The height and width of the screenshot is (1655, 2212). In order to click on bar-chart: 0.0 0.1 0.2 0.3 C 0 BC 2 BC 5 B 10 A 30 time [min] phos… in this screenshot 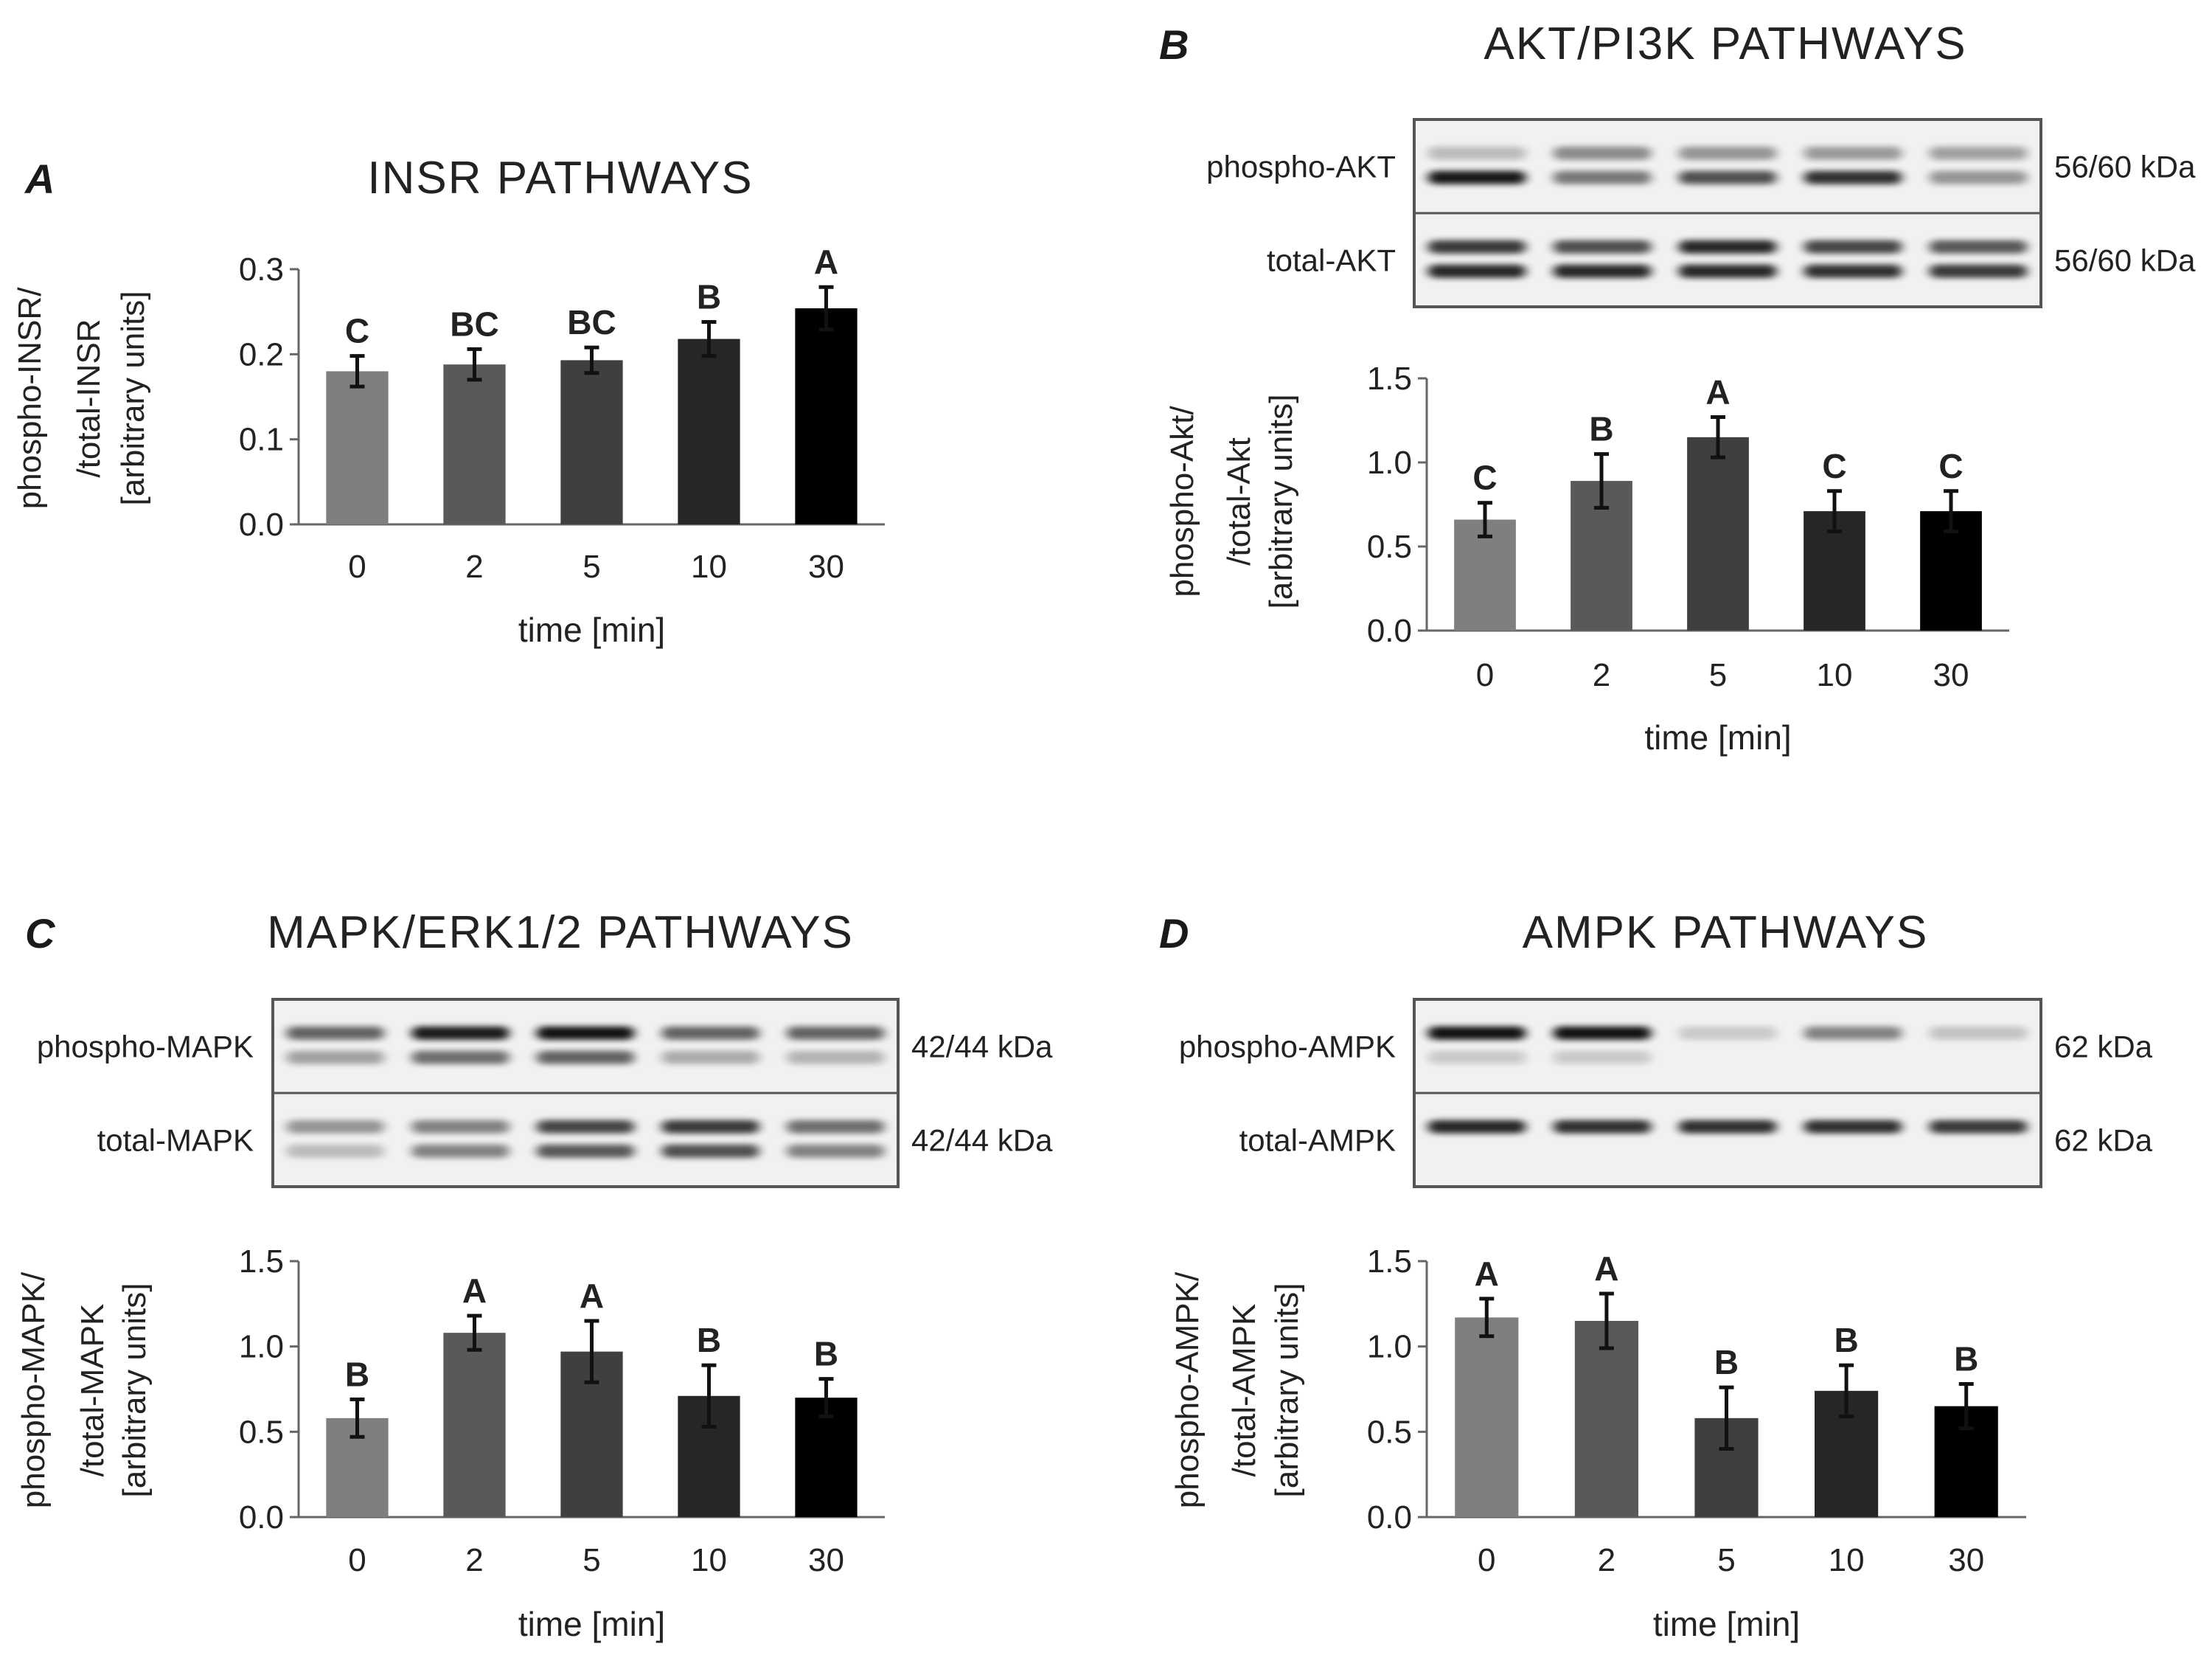, I will do `click(448, 446)`.